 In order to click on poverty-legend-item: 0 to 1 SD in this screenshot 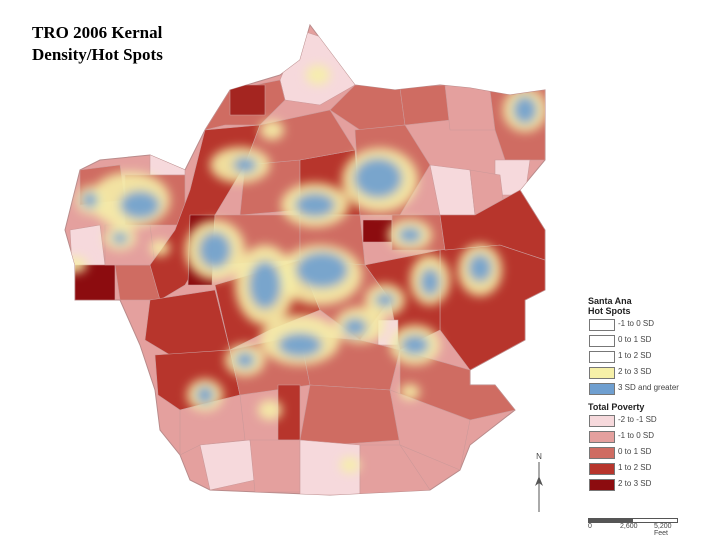, I will do `click(653, 452)`.